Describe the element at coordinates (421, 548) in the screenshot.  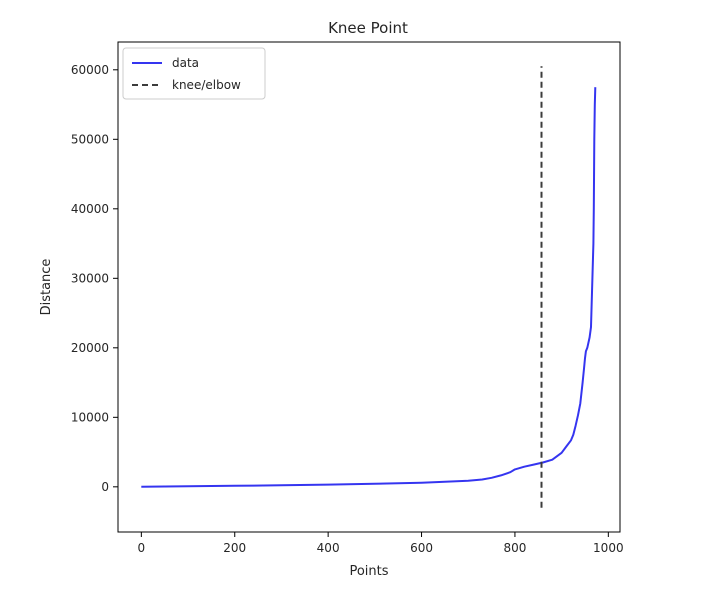
I see `x-tick-label: 600` at that location.